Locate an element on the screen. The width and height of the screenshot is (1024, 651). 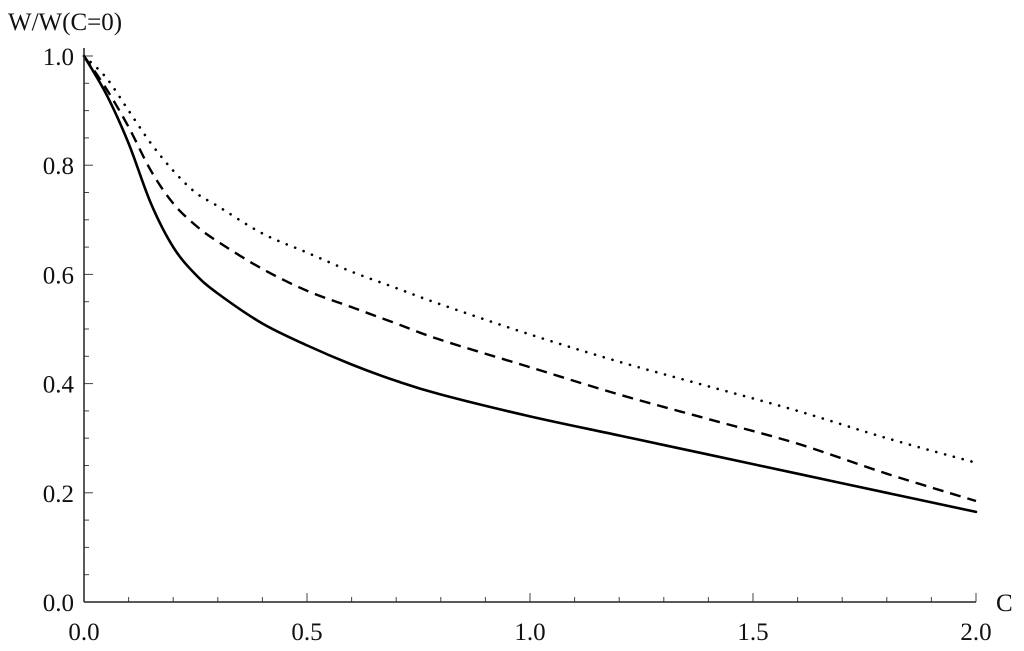
y-tick-label: 0.0 is located at coordinates (58, 603).